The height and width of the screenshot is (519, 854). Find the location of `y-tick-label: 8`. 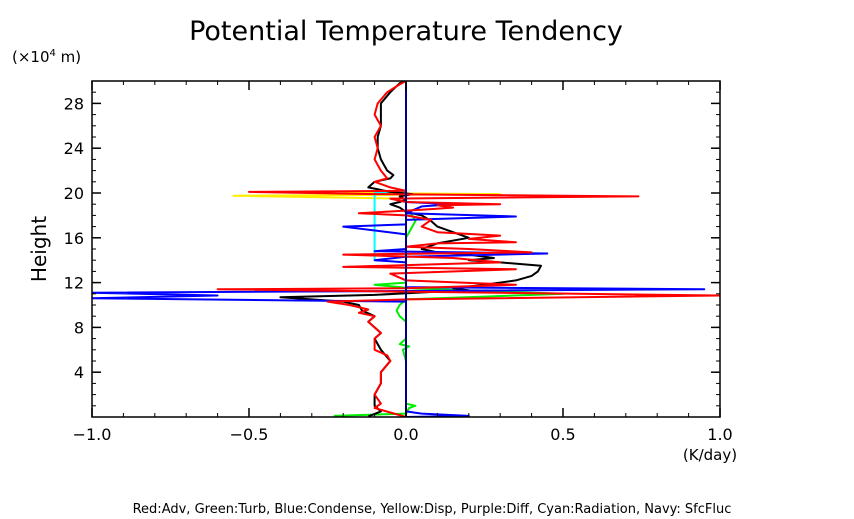

y-tick-label: 8 is located at coordinates (79, 327).